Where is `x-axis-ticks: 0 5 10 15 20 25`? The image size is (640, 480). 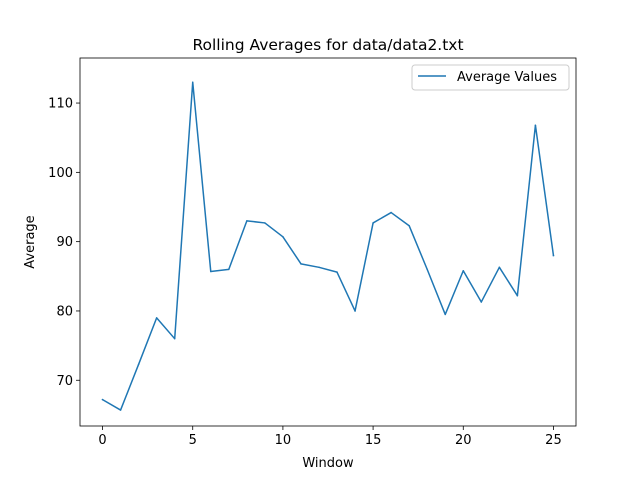 x-axis-ticks: 0 5 10 15 20 25 is located at coordinates (330, 437).